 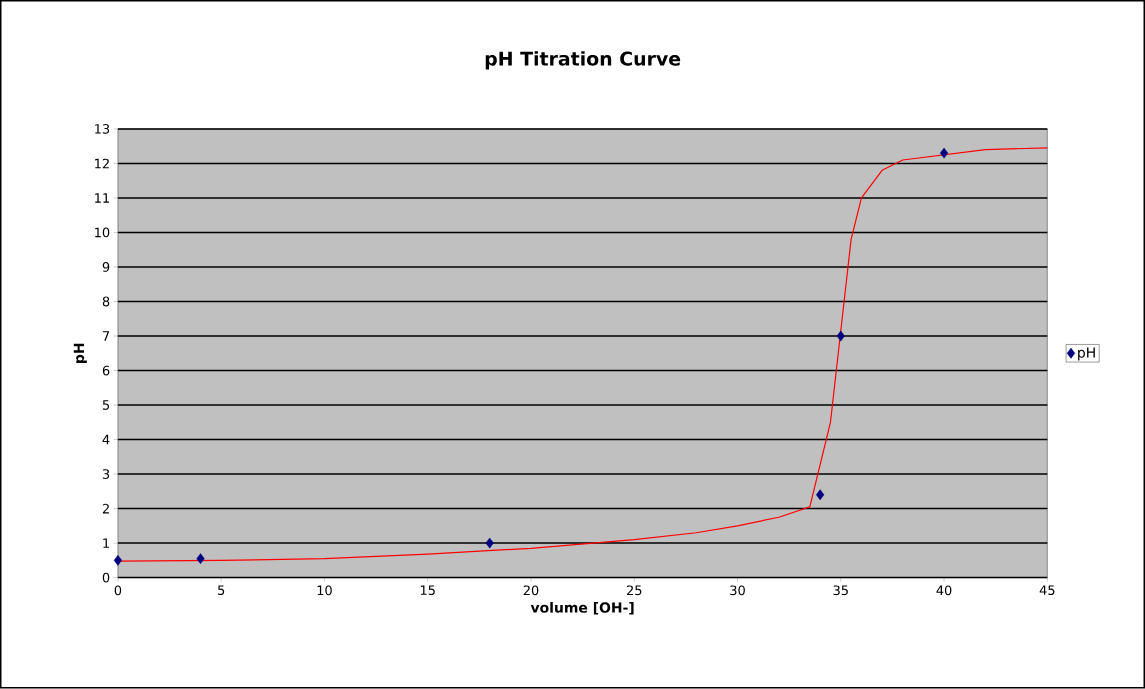 What do you see at coordinates (1086, 354) in the screenshot?
I see `legend-label: pH` at bounding box center [1086, 354].